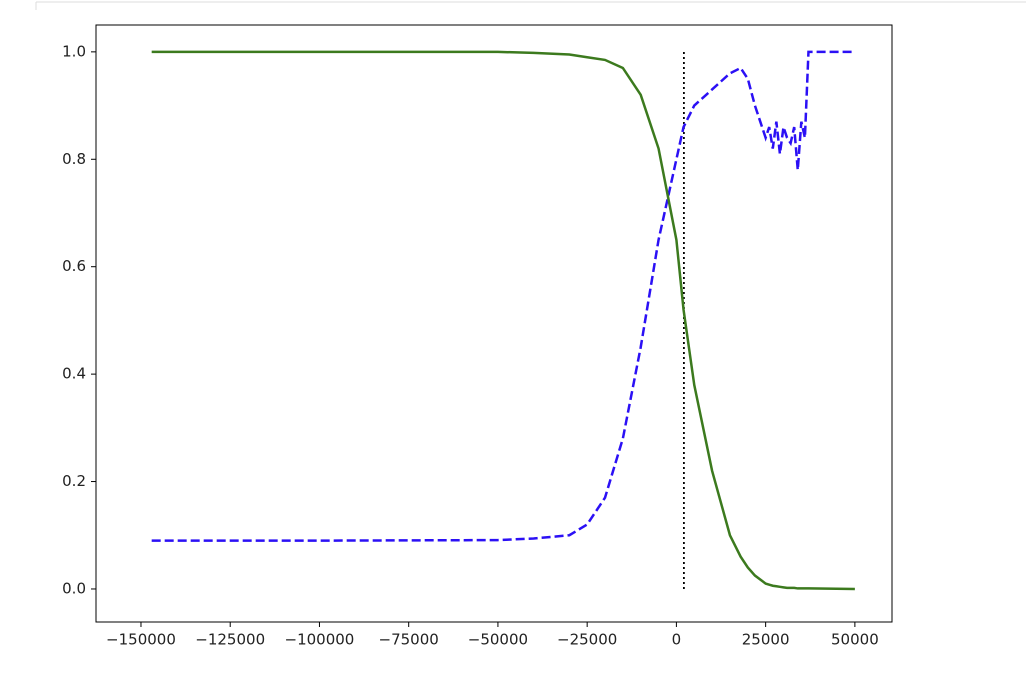 This screenshot has height=676, width=1026. I want to click on x-tick-label: −25000, so click(587, 640).